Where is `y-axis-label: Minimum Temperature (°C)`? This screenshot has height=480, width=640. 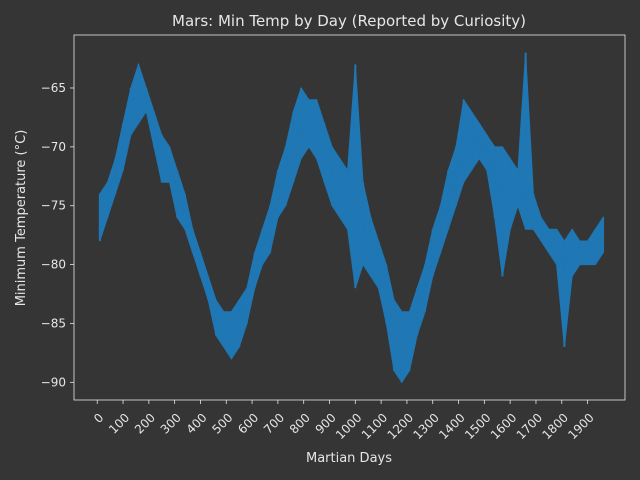
y-axis-label: Minimum Temperature (°C) is located at coordinates (21, 218).